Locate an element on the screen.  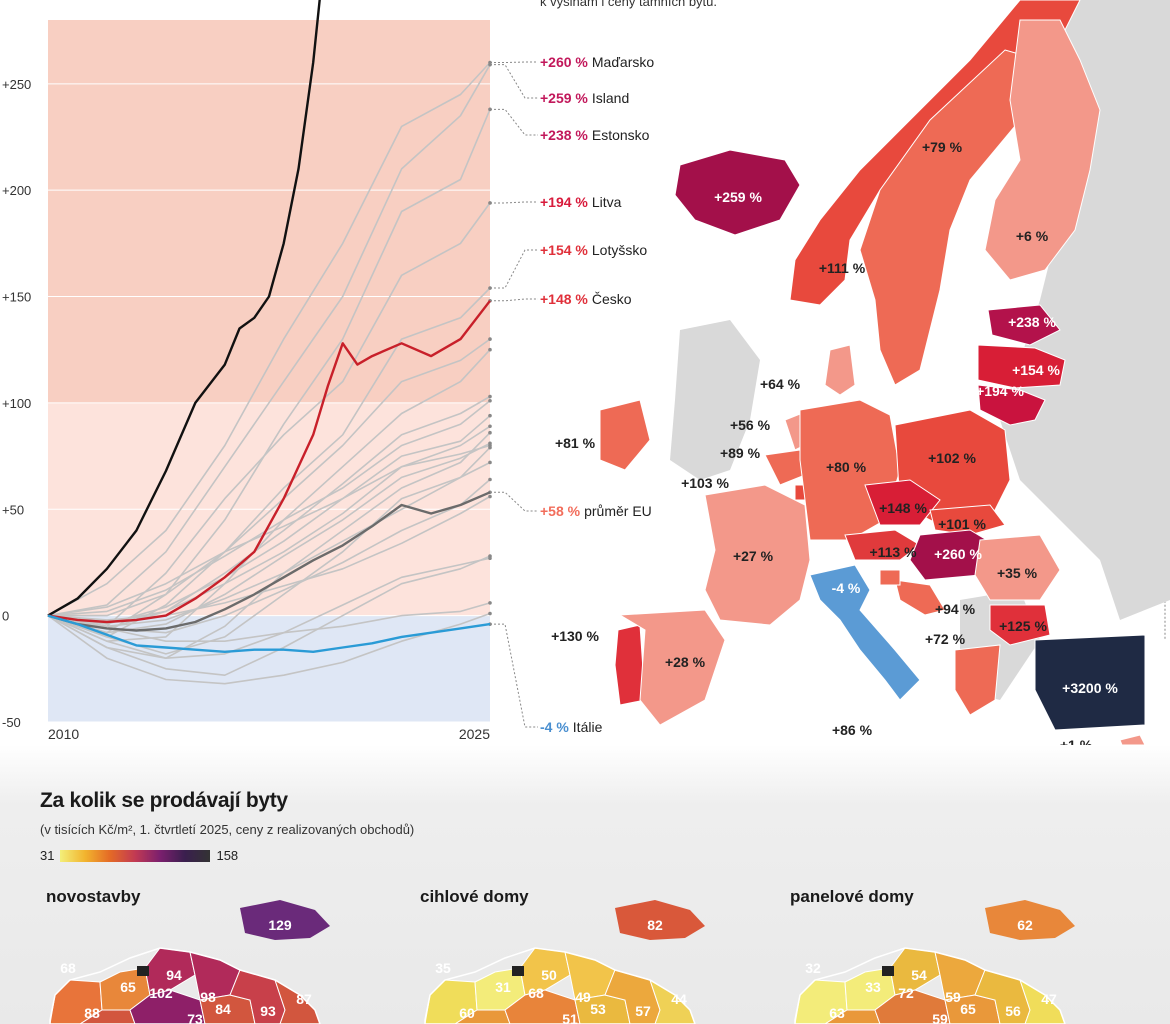
callout-country: Island is located at coordinates (610, 98).